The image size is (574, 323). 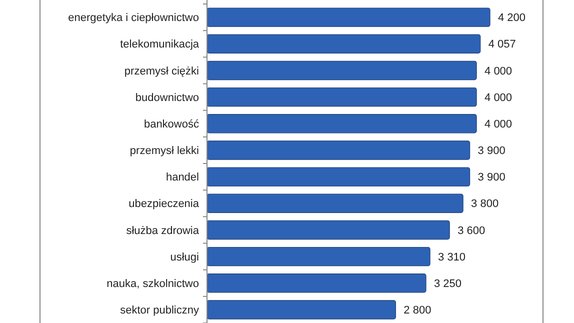 What do you see at coordinates (448, 284) in the screenshot?
I see `data-label: 3 250` at bounding box center [448, 284].